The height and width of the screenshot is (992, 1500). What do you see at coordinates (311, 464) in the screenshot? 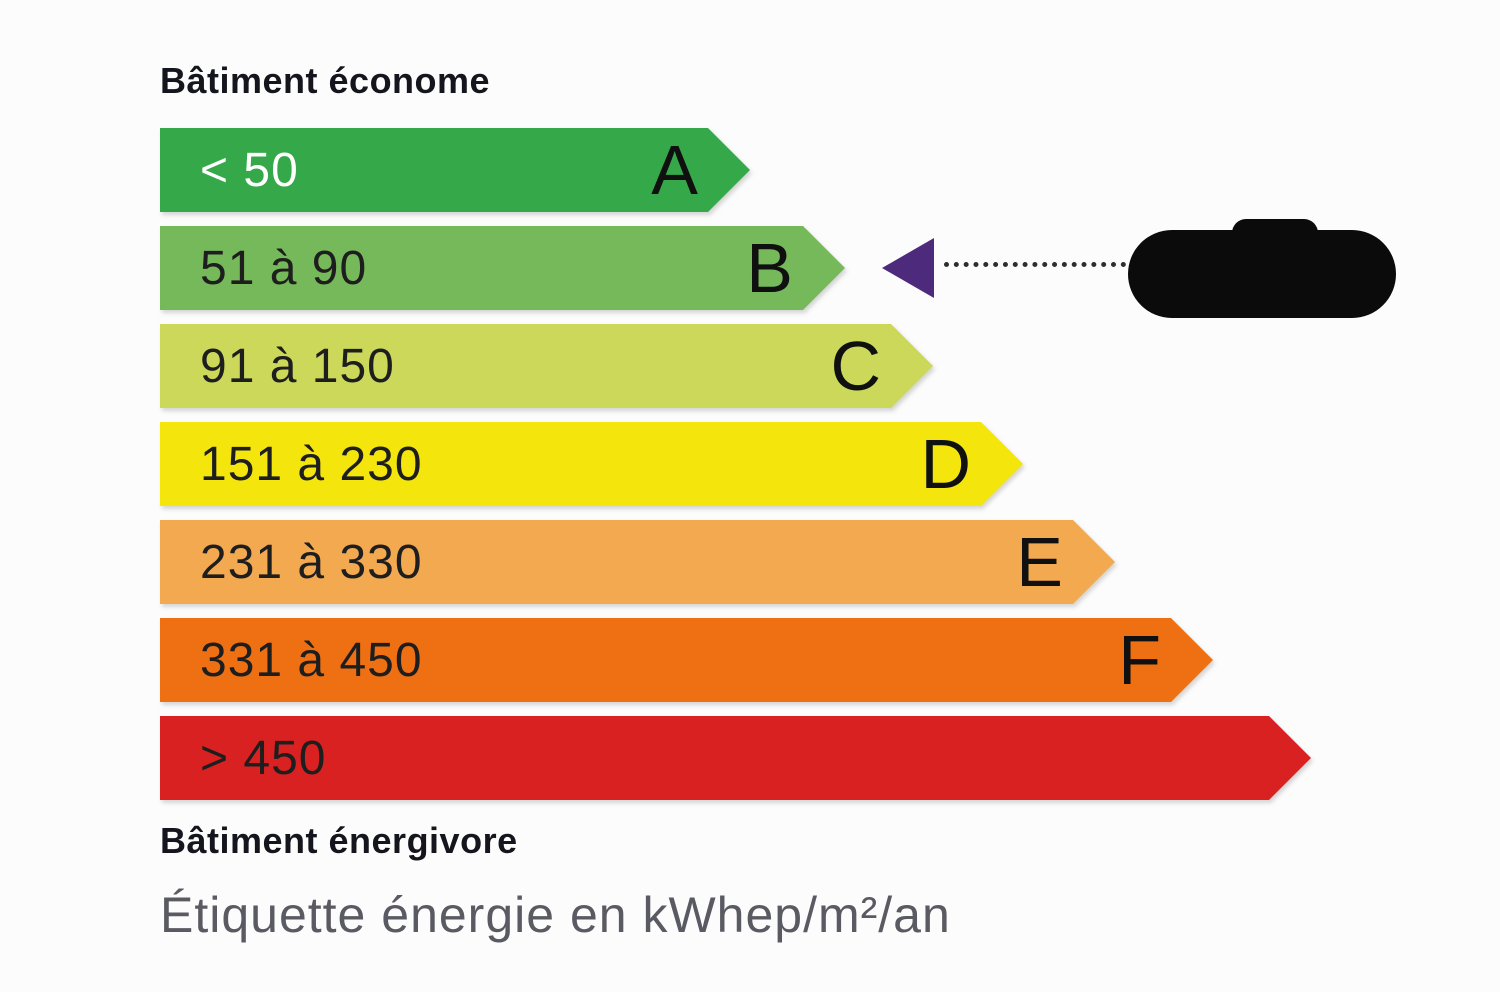
I see `range-label: 151 à 230` at bounding box center [311, 464].